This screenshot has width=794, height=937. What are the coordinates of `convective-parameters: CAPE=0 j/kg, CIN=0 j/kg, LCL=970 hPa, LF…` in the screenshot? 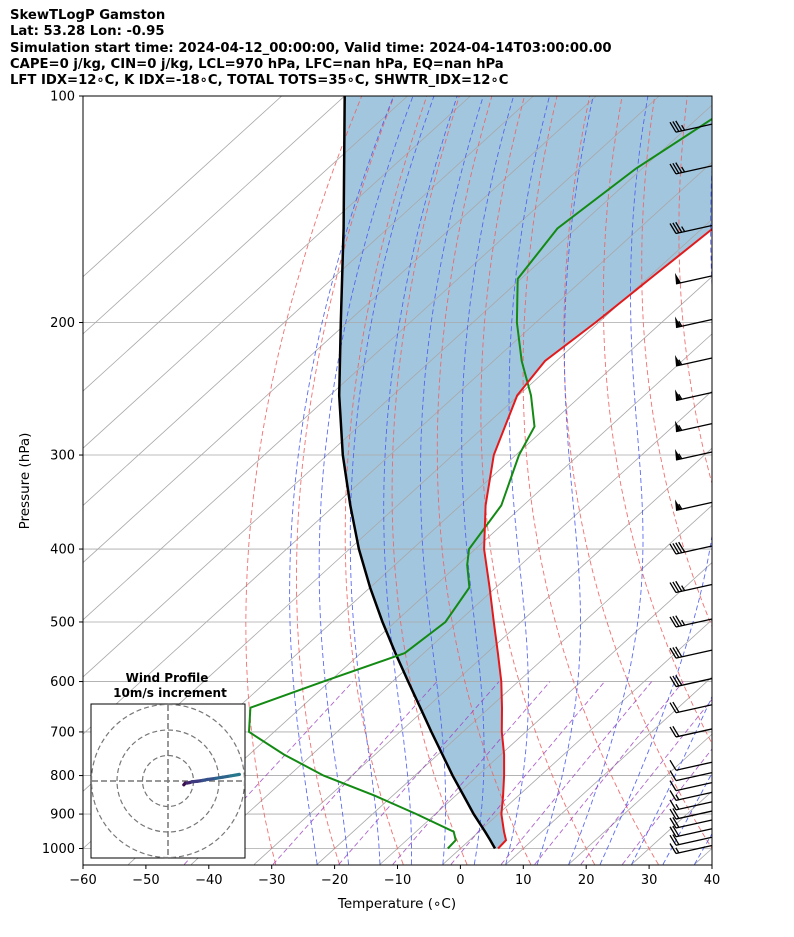 It's located at (257, 64).